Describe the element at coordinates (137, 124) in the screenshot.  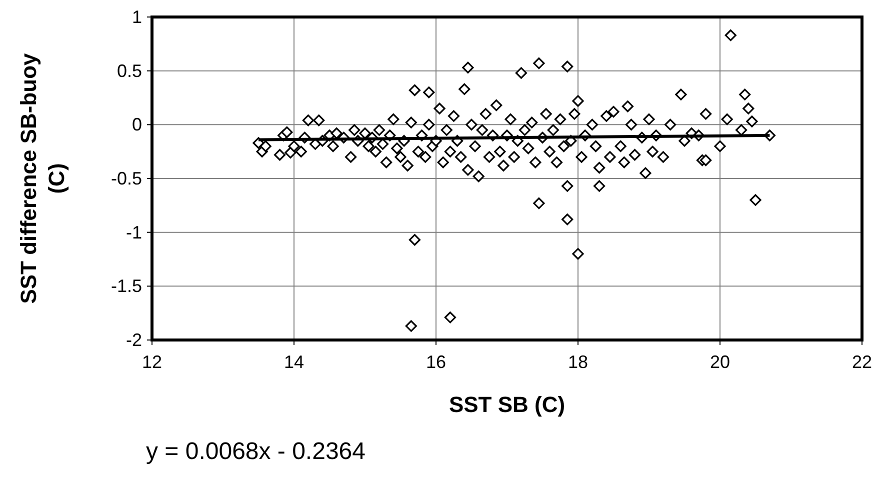
I see `y-tick-label: 0` at that location.